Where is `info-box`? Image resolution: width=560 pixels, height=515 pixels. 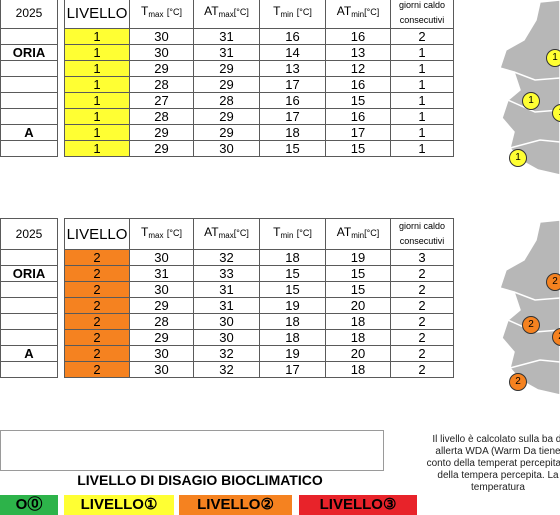
info-box is located at coordinates (192, 450).